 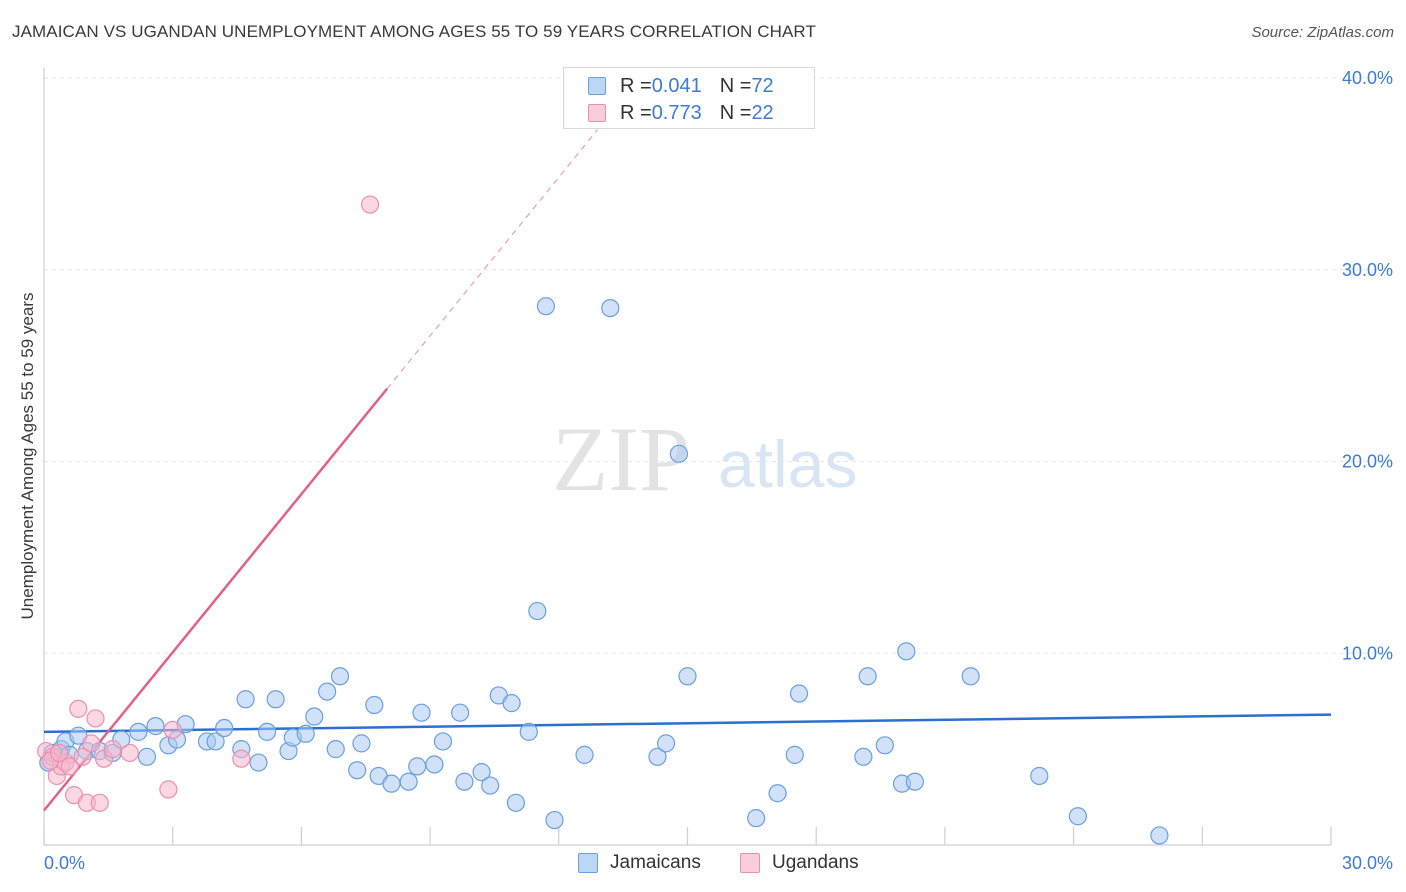 I want to click on bottom-legend-ugandans: Ugandans, so click(x=799, y=863).